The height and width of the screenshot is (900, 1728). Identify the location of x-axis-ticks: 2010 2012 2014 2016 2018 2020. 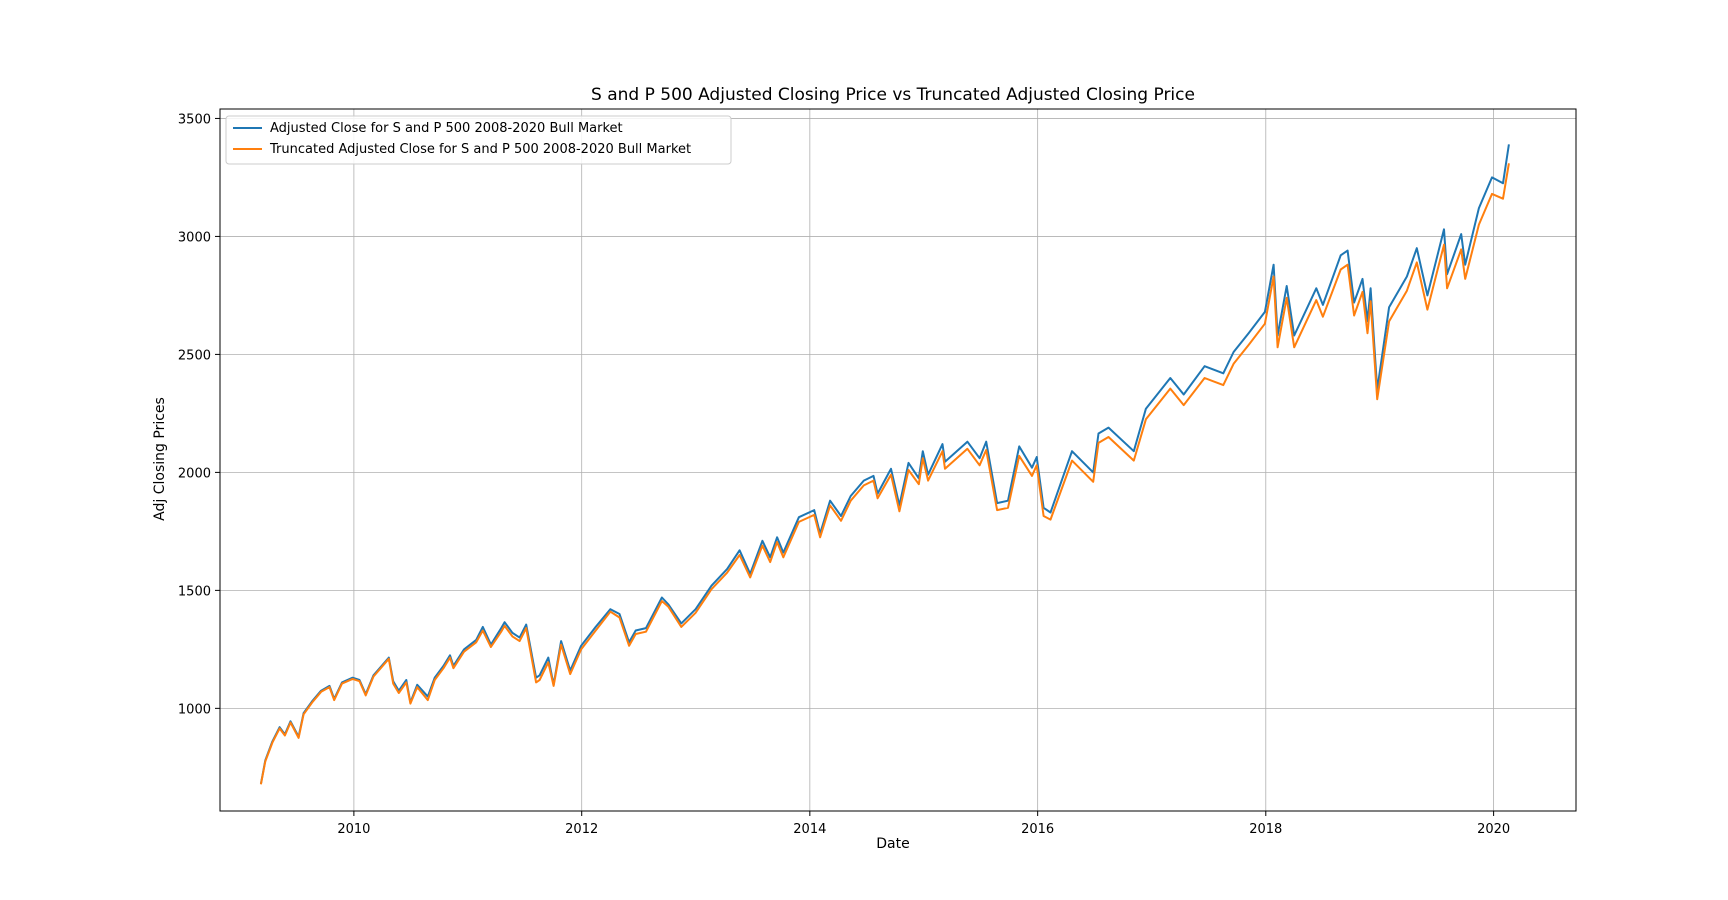
(923, 824).